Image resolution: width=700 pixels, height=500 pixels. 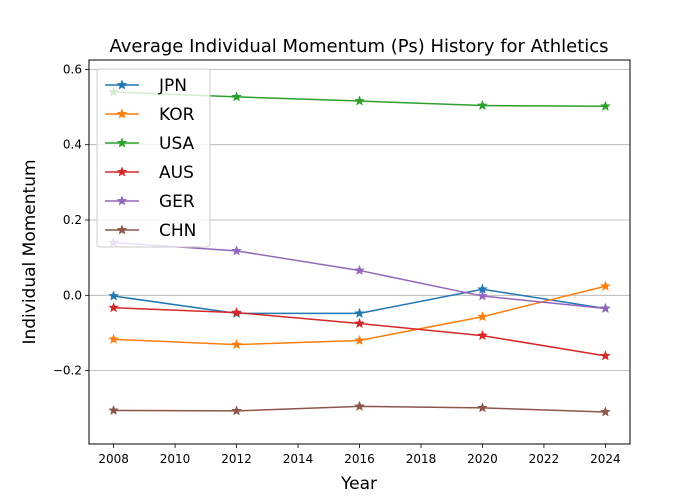 What do you see at coordinates (30, 251) in the screenshot?
I see `y-axis-title: Individual Momentum` at bounding box center [30, 251].